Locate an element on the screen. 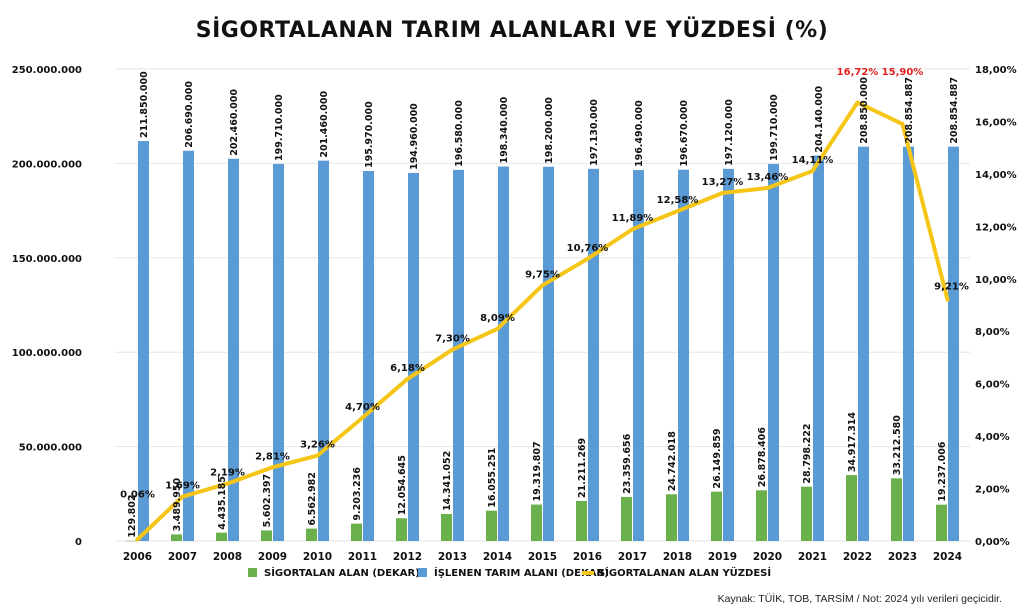 The width and height of the screenshot is (1024, 611). x-tick-label: 2020 is located at coordinates (767, 557).